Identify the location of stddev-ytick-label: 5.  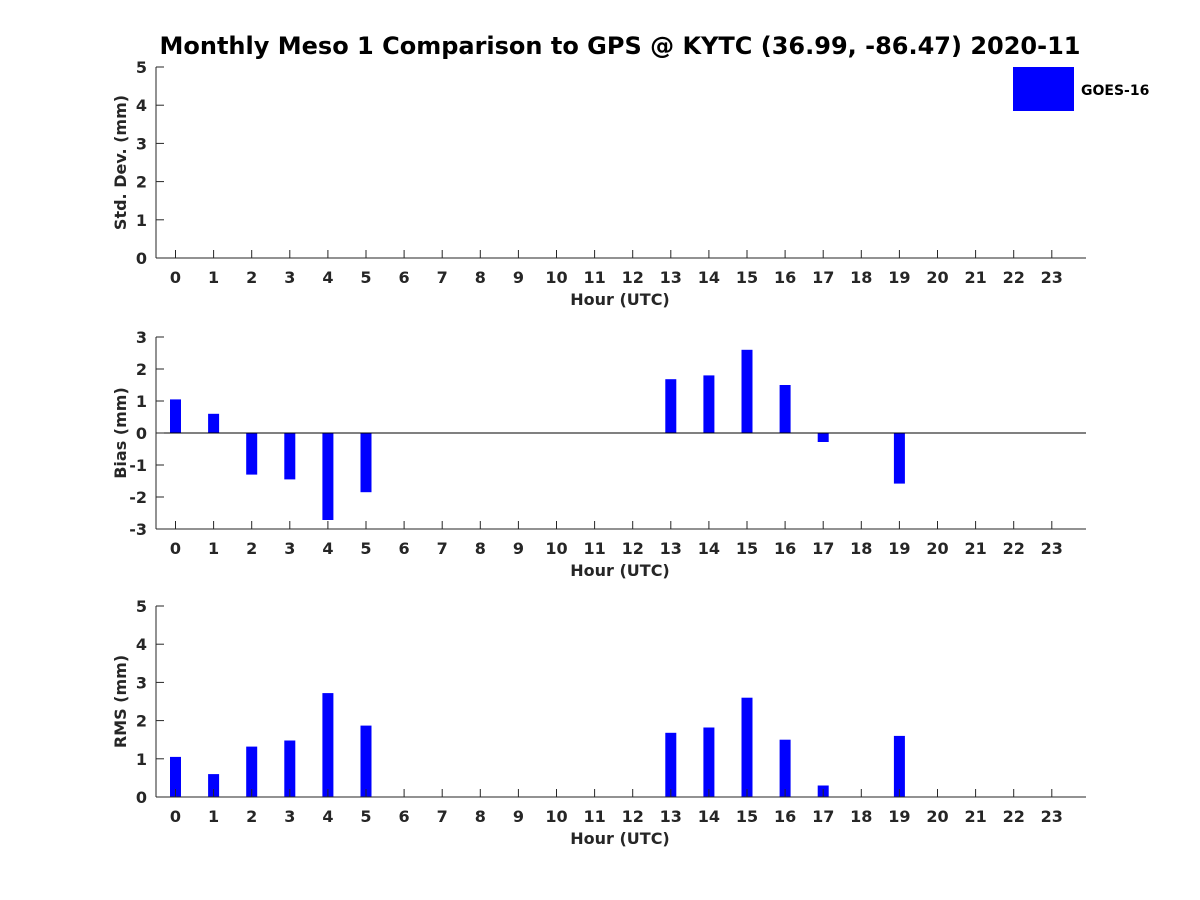
(141, 67).